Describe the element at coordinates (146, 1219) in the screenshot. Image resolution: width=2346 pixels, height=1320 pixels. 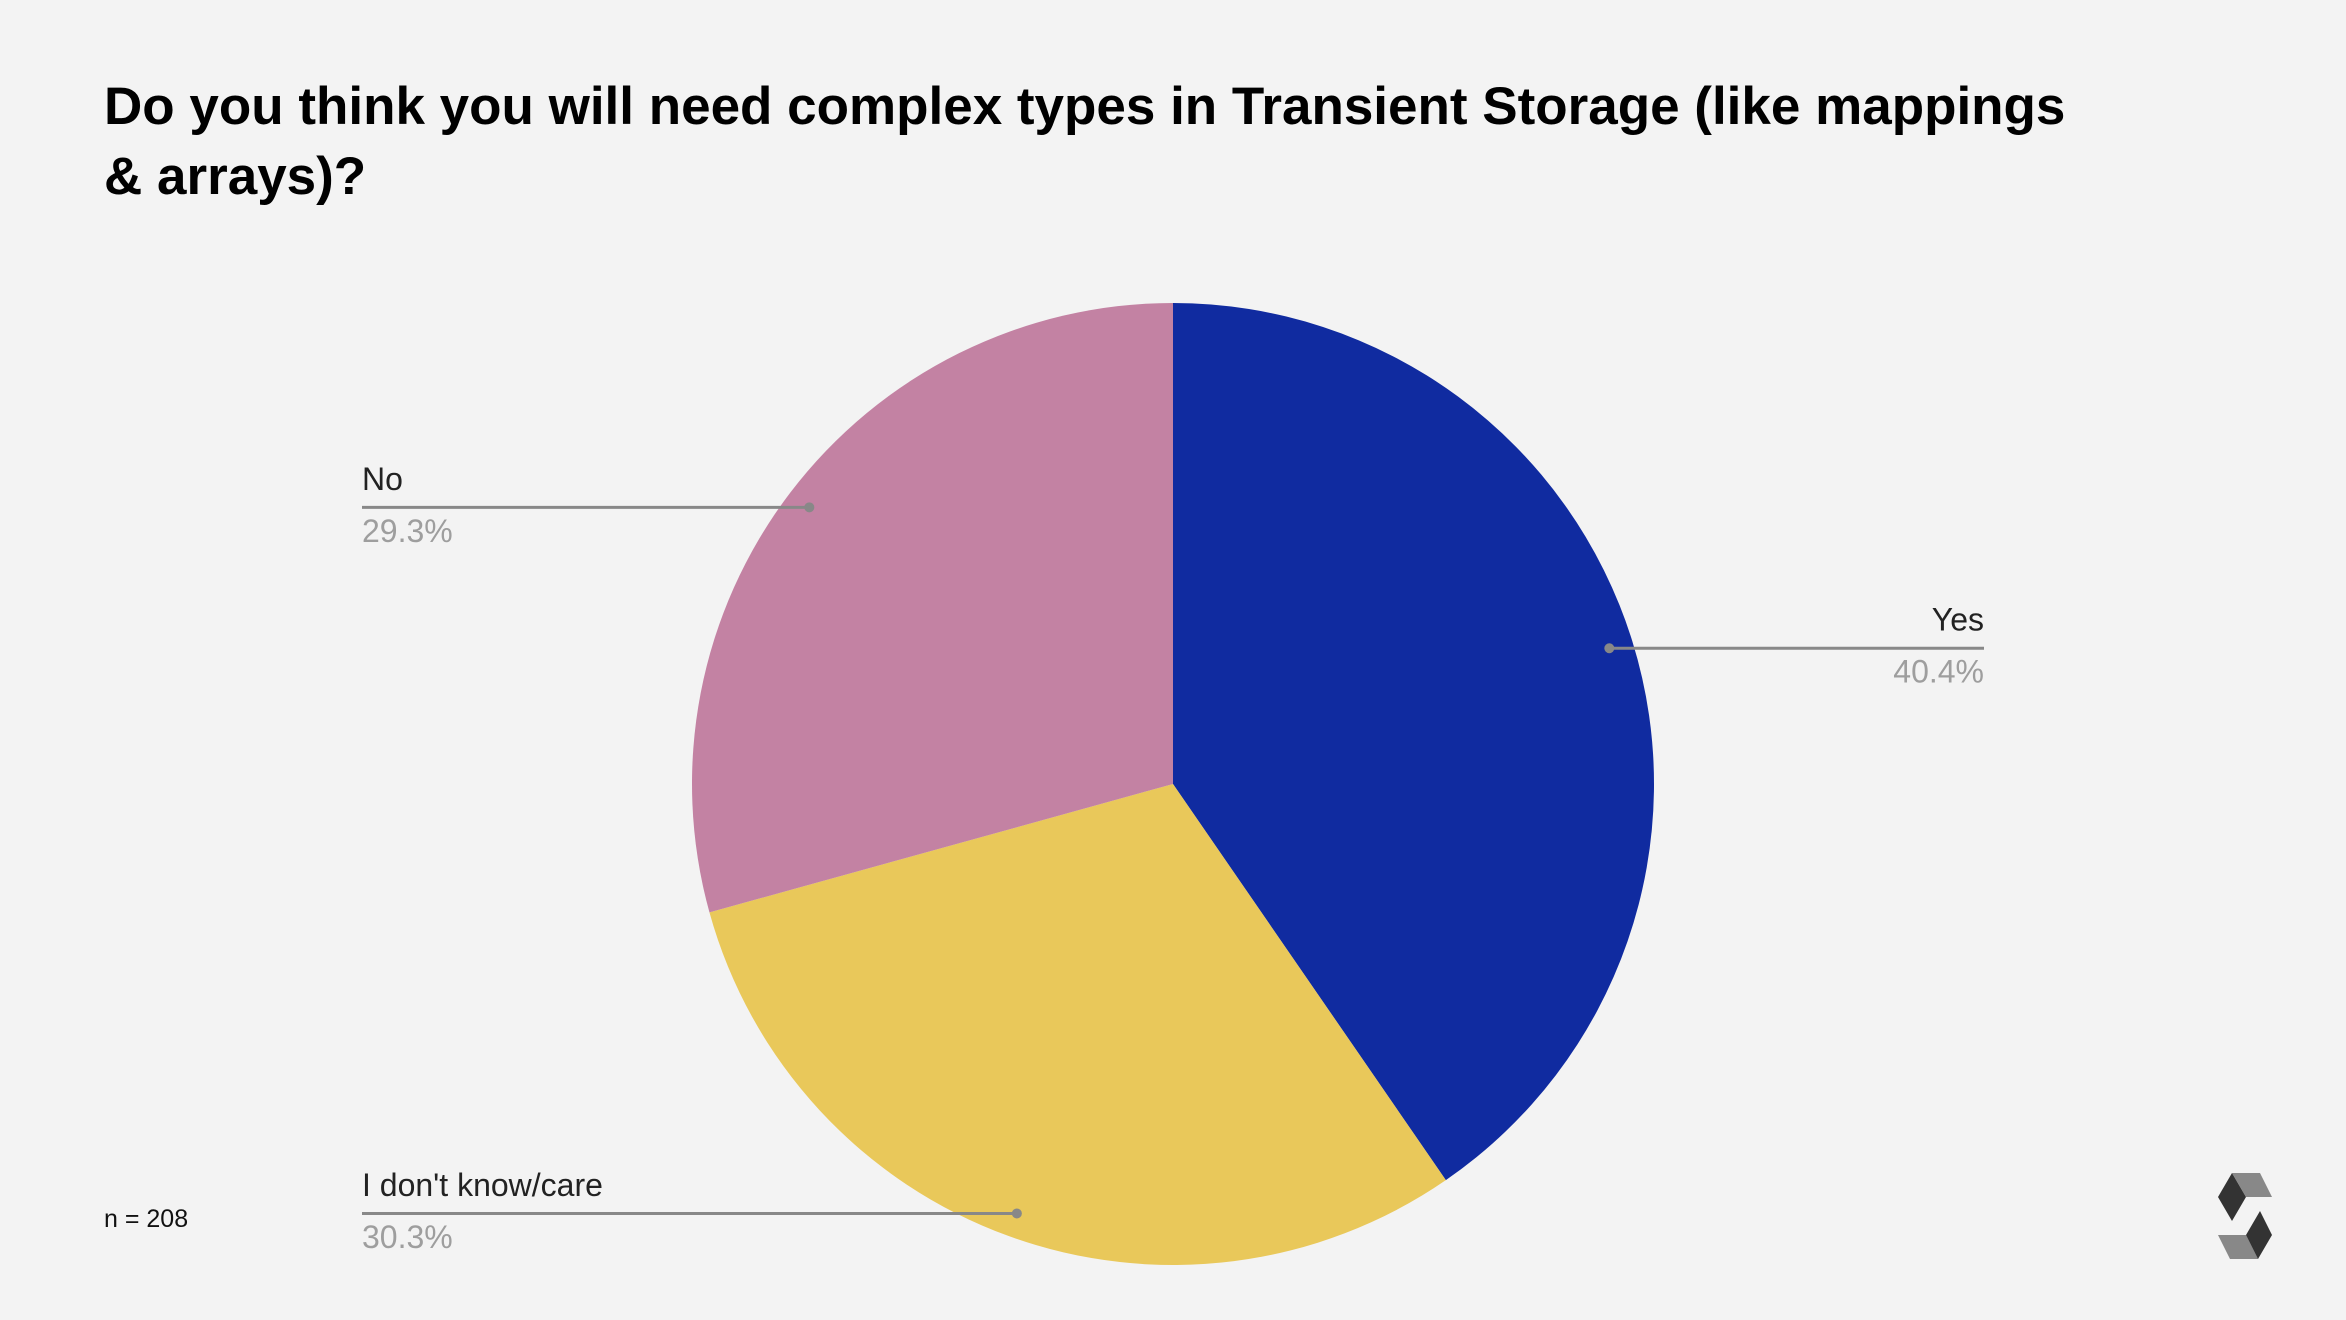
I see `sample-size-note: n = 208` at that location.